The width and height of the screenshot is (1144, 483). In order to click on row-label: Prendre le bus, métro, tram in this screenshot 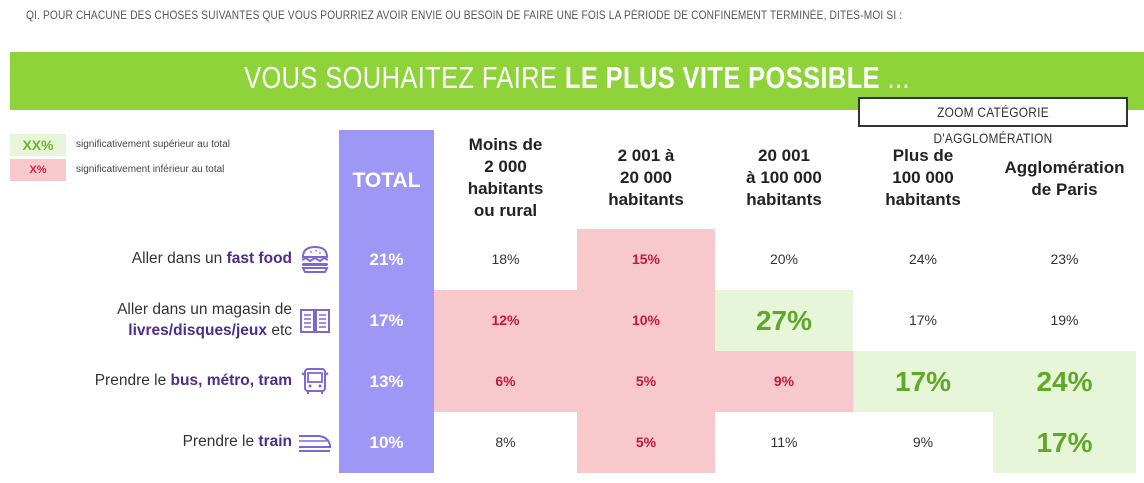, I will do `click(193, 380)`.